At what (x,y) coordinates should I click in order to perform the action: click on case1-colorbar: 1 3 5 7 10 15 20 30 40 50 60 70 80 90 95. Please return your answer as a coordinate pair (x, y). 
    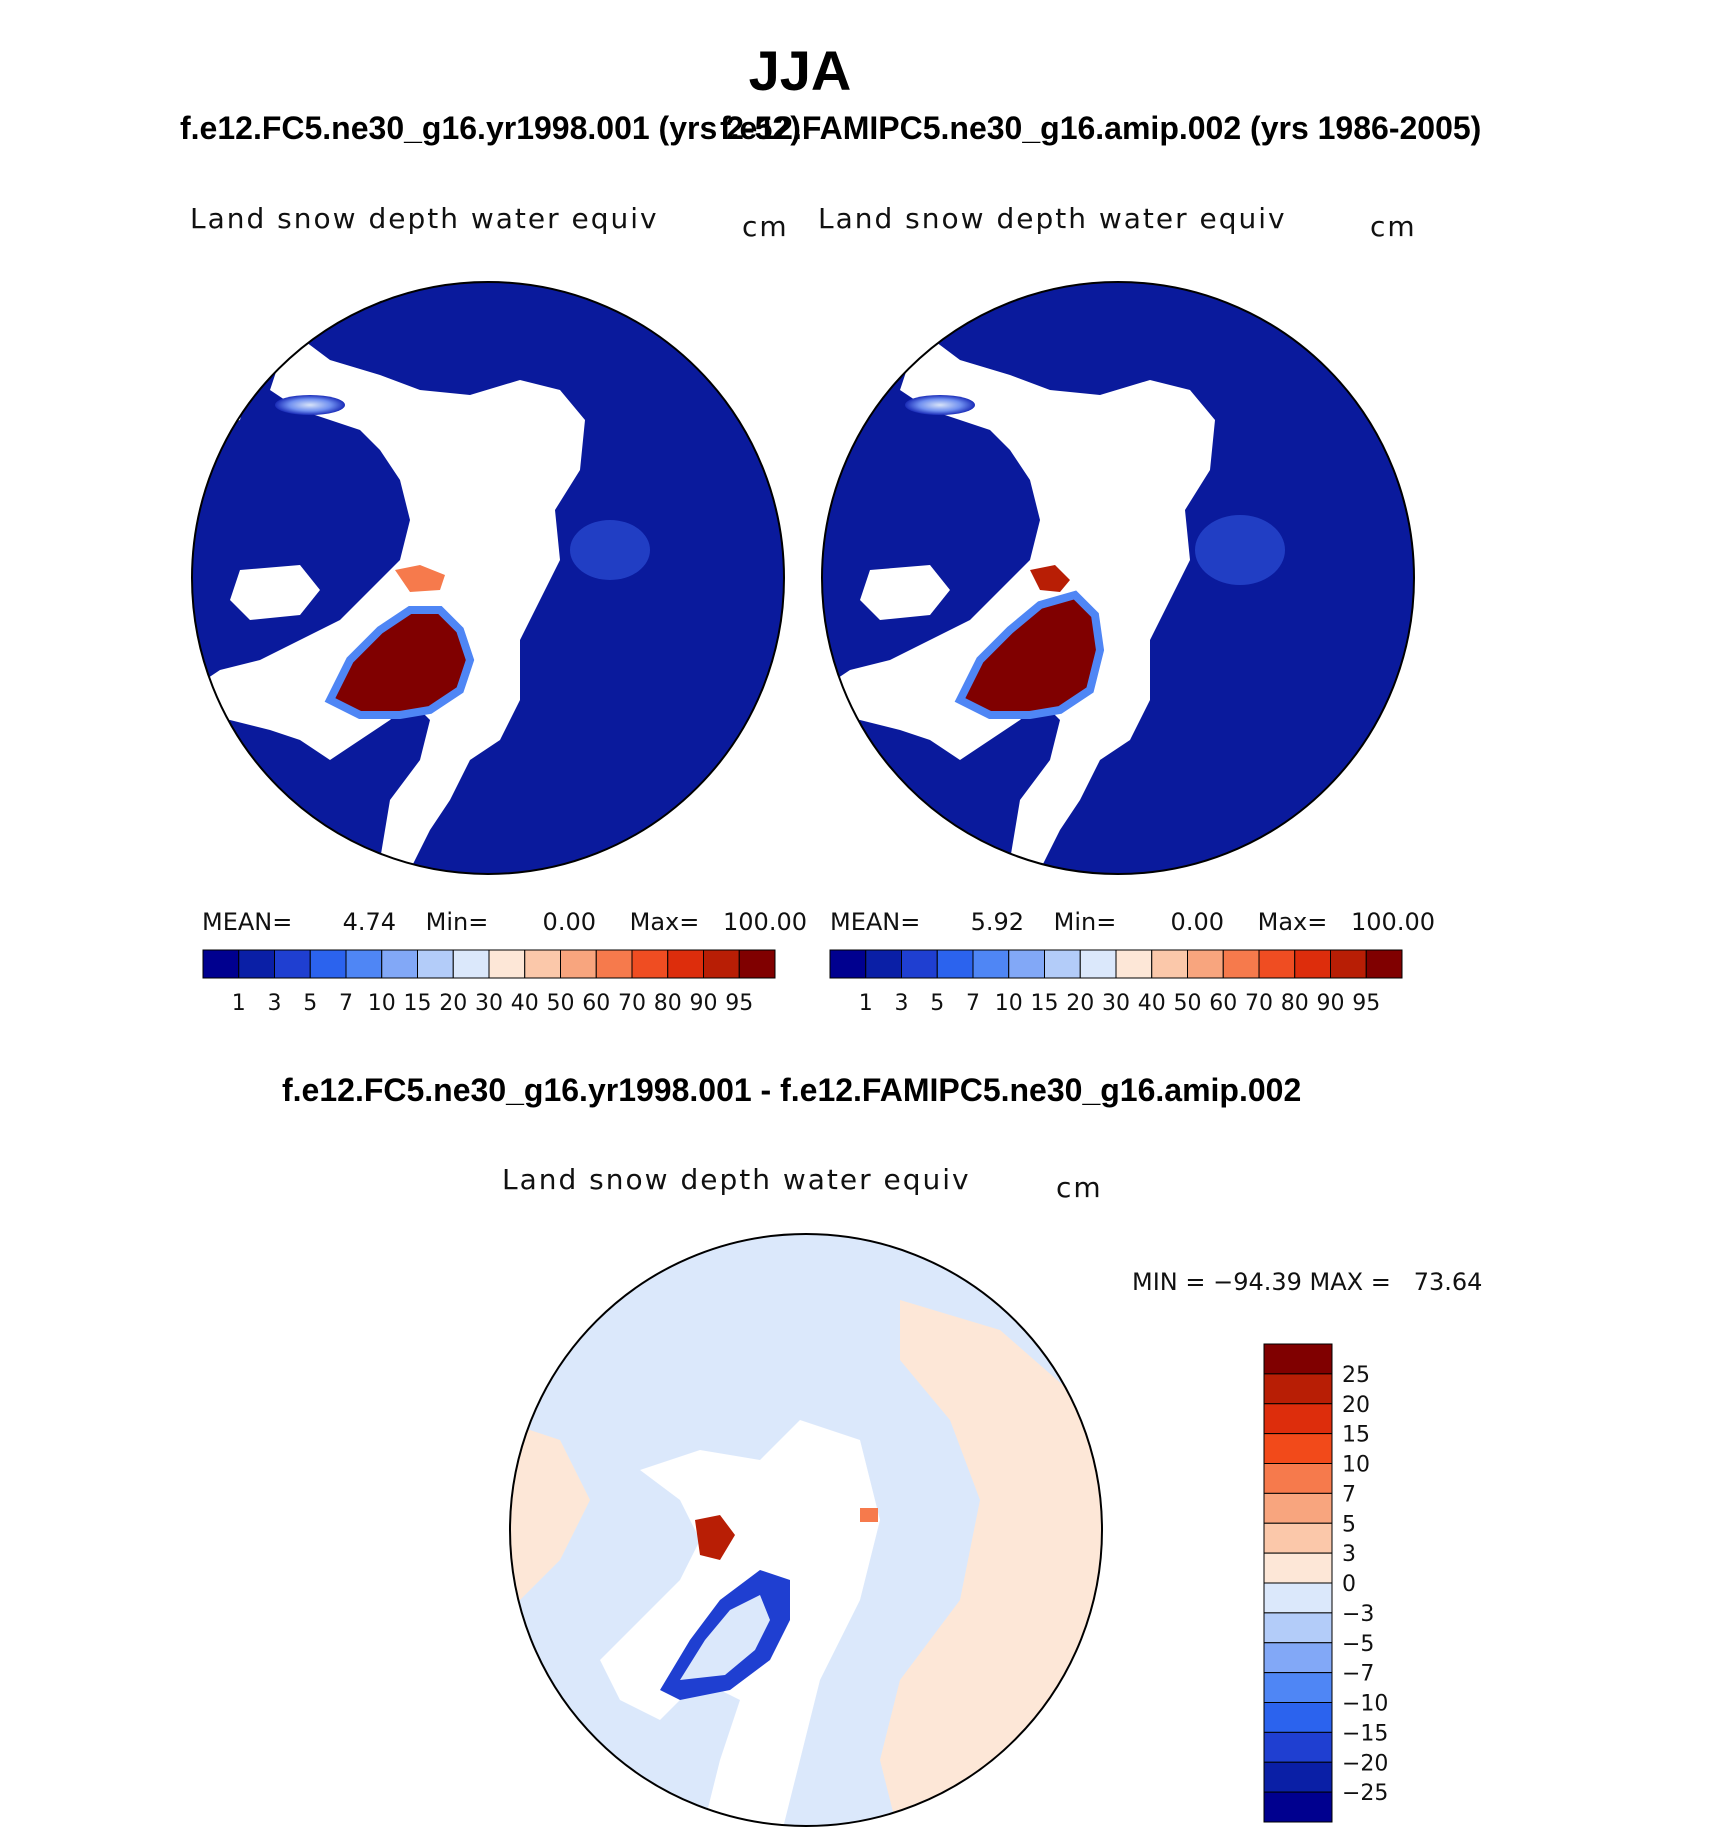
    Looking at the image, I should click on (489, 982).